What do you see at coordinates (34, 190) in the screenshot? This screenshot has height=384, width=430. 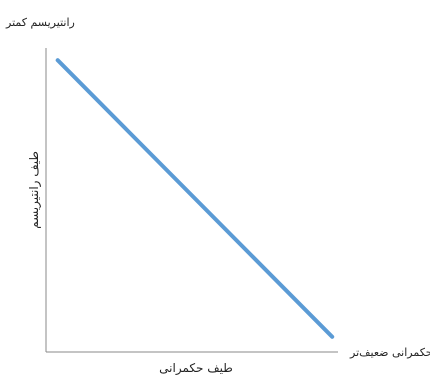 I see `y-axis-label: طیف رانتیریسم` at bounding box center [34, 190].